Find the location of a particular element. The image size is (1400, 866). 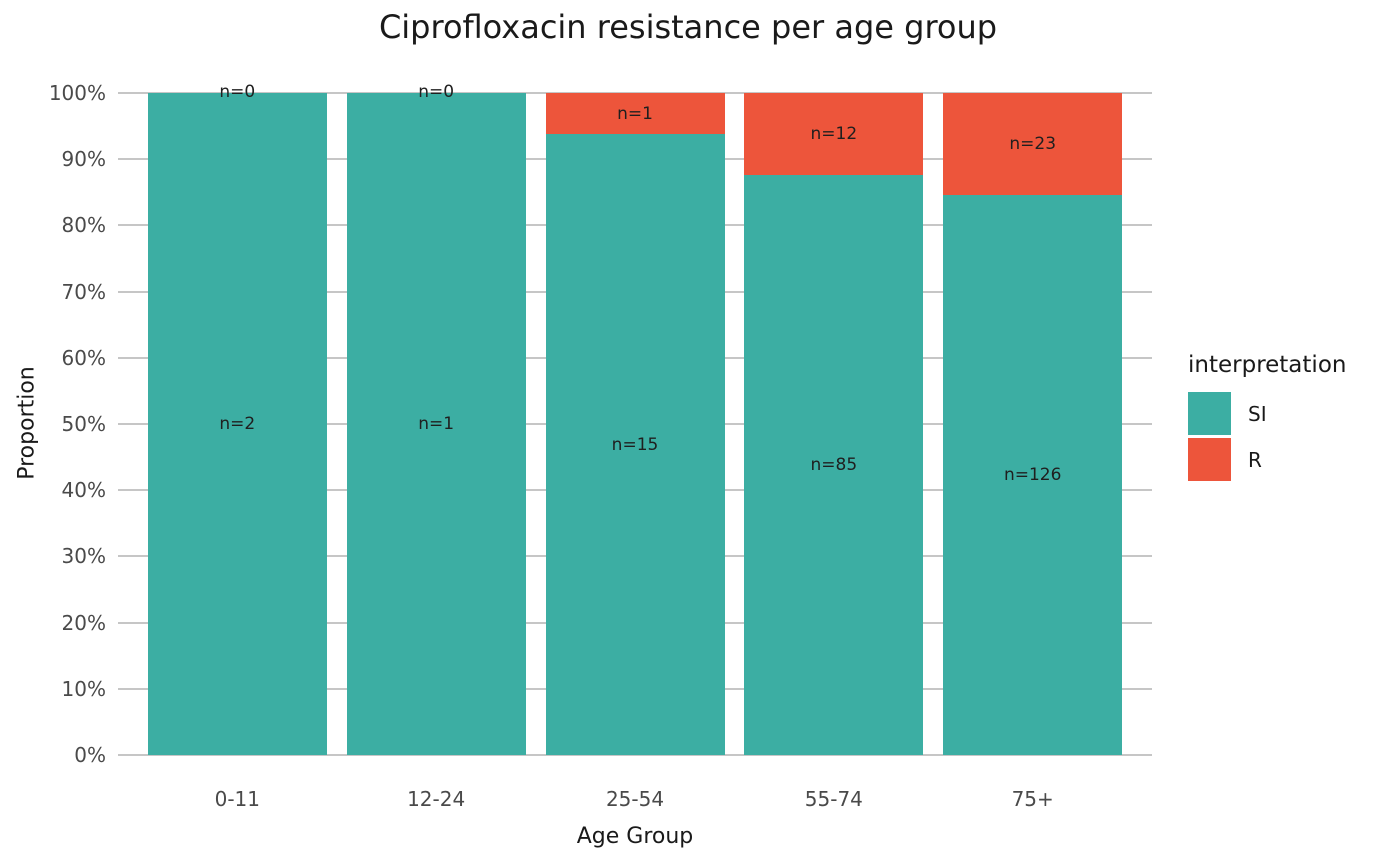

gridline-0% is located at coordinates (635, 755).